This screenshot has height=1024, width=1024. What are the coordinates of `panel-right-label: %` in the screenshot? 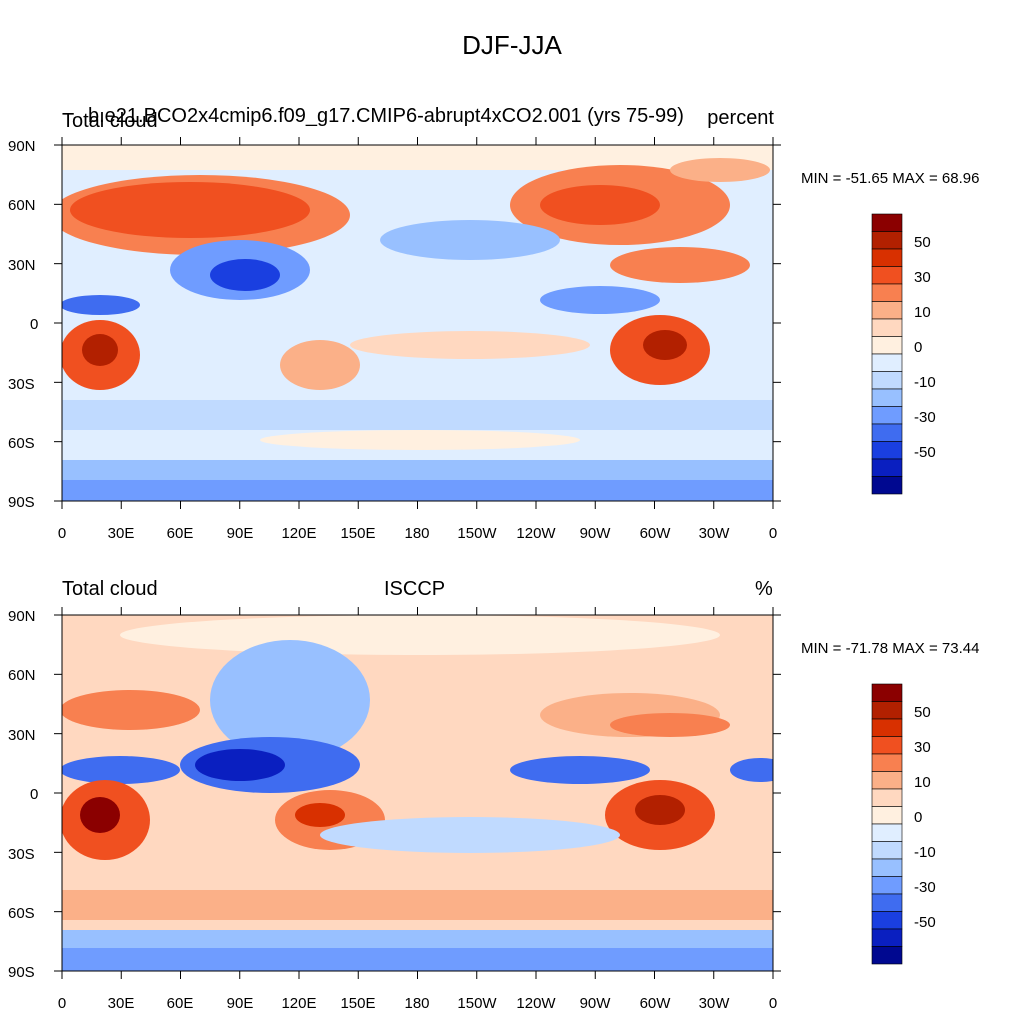 It's located at (764, 589).